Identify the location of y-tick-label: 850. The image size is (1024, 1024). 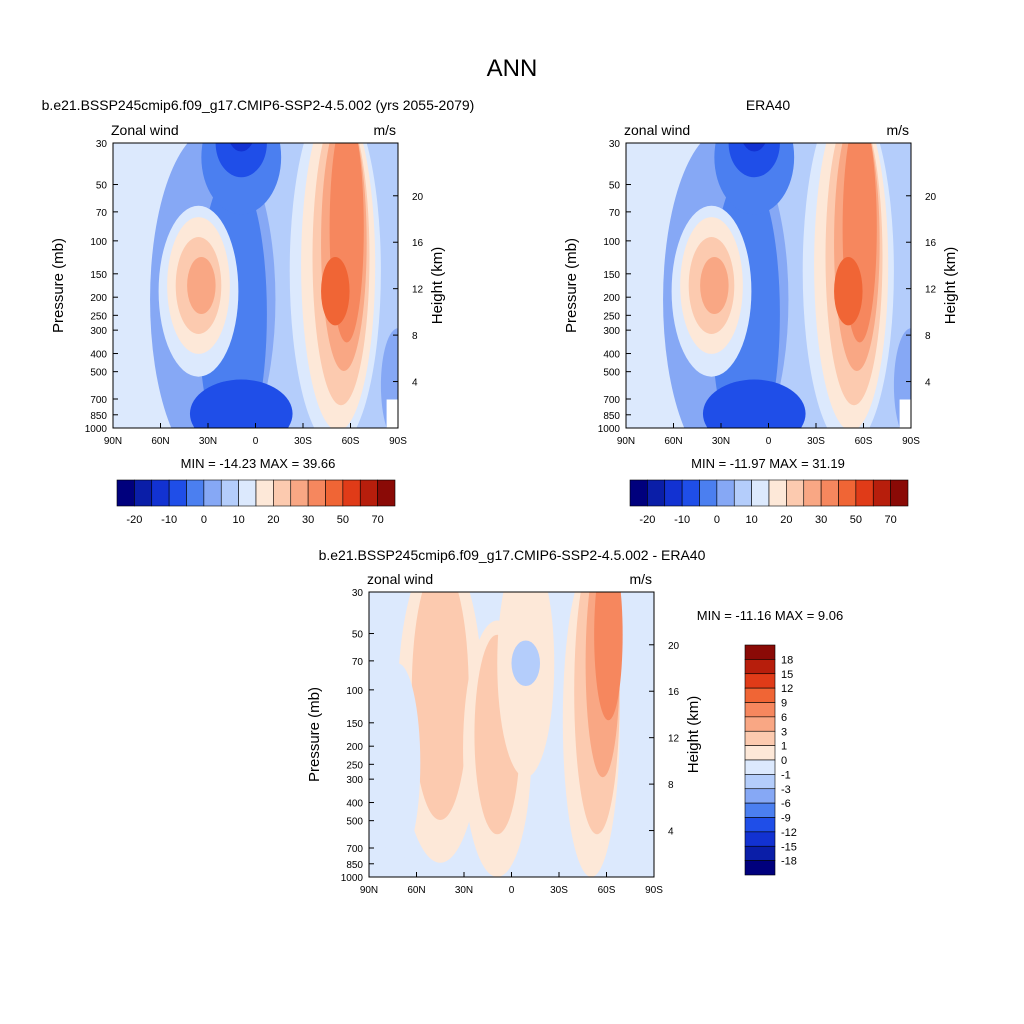
(354, 865).